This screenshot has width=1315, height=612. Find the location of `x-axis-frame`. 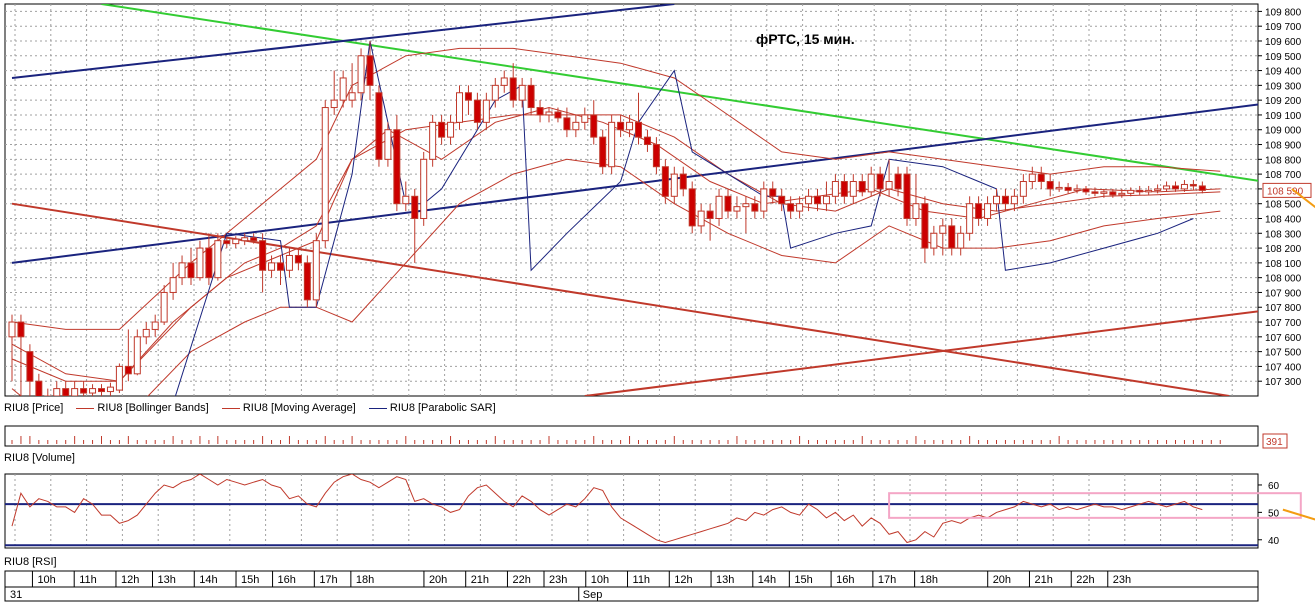

x-axis-frame is located at coordinates (631, 586).